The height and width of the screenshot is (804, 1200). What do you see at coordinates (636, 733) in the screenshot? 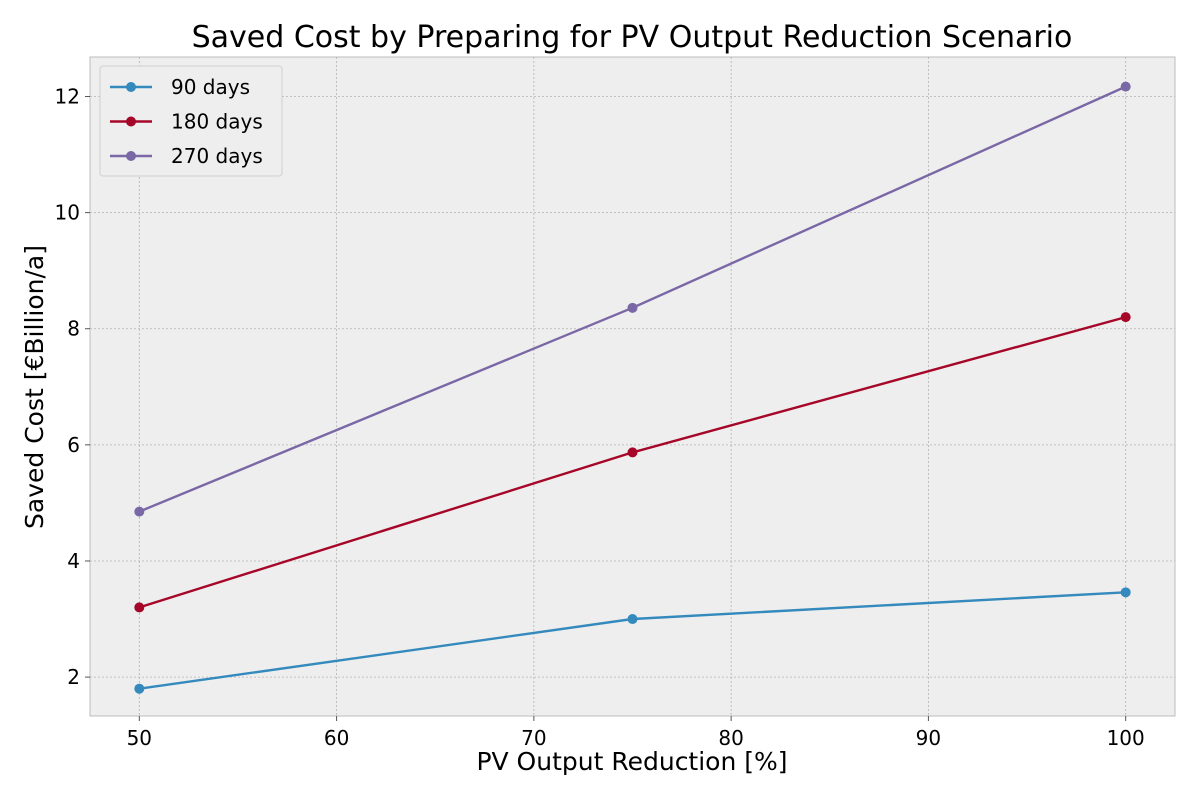
I see `x-axis-ticks: 50 60 70 80 90 100` at bounding box center [636, 733].